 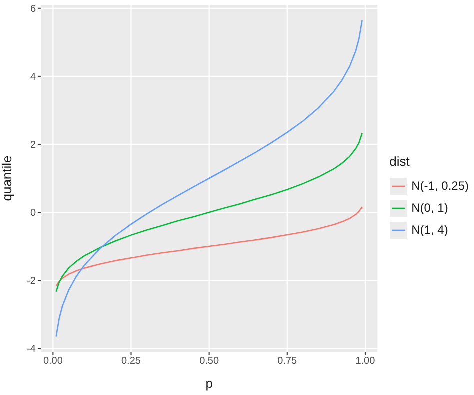 I want to click on legend-title: dist, so click(x=400, y=161).